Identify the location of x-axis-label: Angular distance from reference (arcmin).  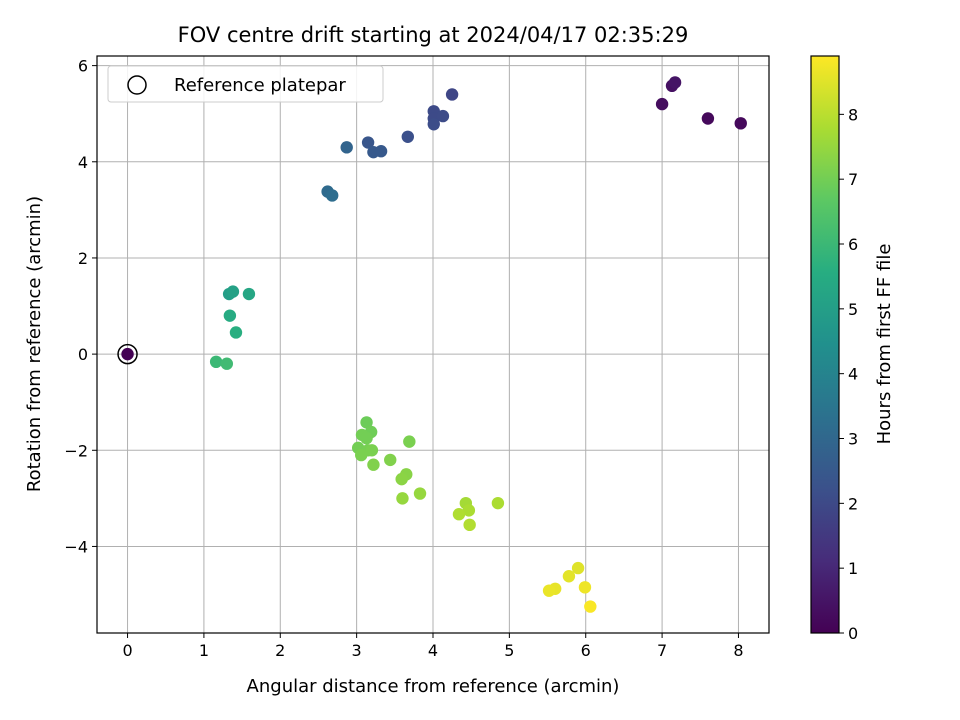
(433, 686).